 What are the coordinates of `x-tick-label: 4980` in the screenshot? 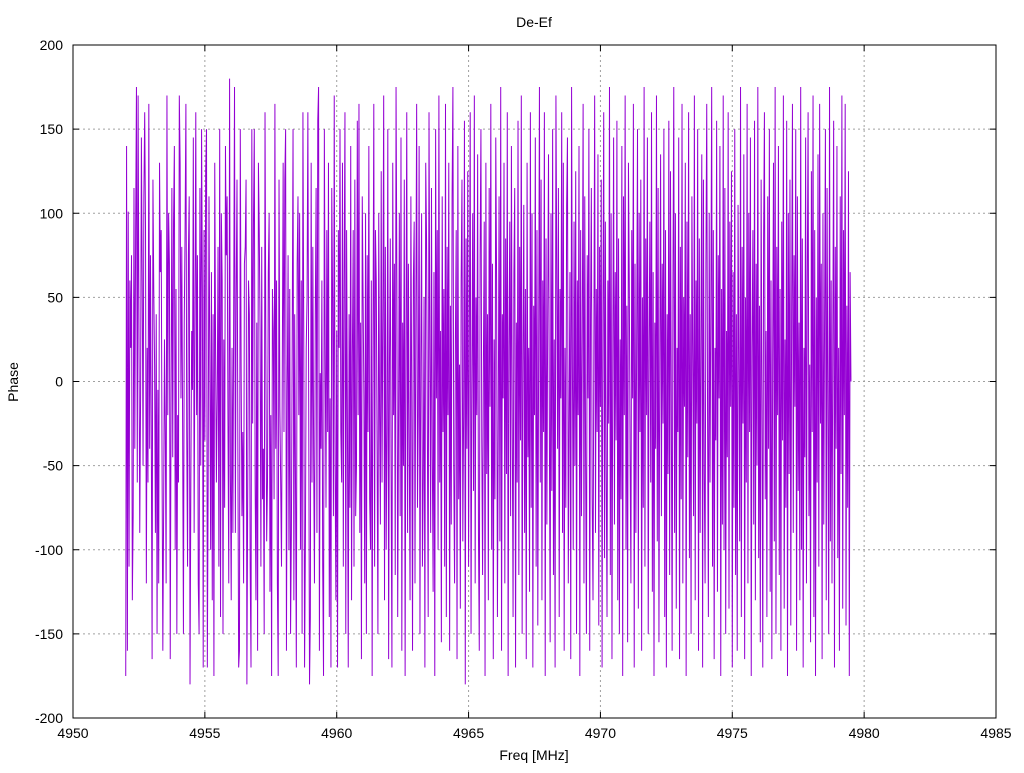 It's located at (864, 733).